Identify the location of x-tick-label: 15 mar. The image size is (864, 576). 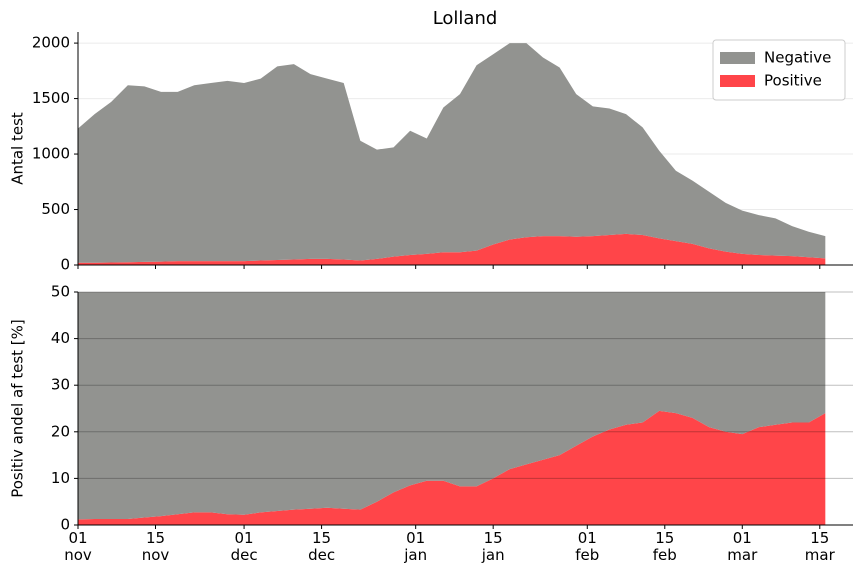
(820, 546).